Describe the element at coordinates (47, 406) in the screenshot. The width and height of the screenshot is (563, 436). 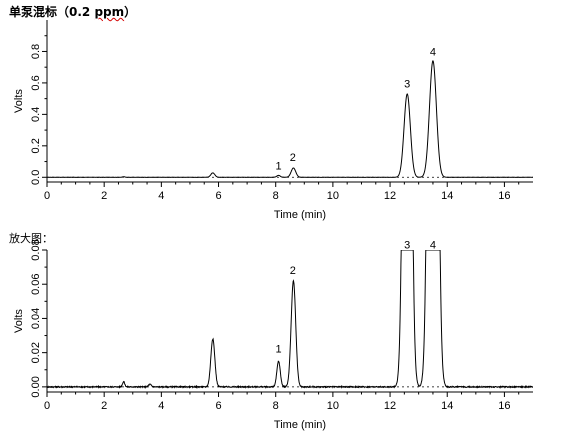
I see `bottom-chart-x-tick-label: 0` at that location.